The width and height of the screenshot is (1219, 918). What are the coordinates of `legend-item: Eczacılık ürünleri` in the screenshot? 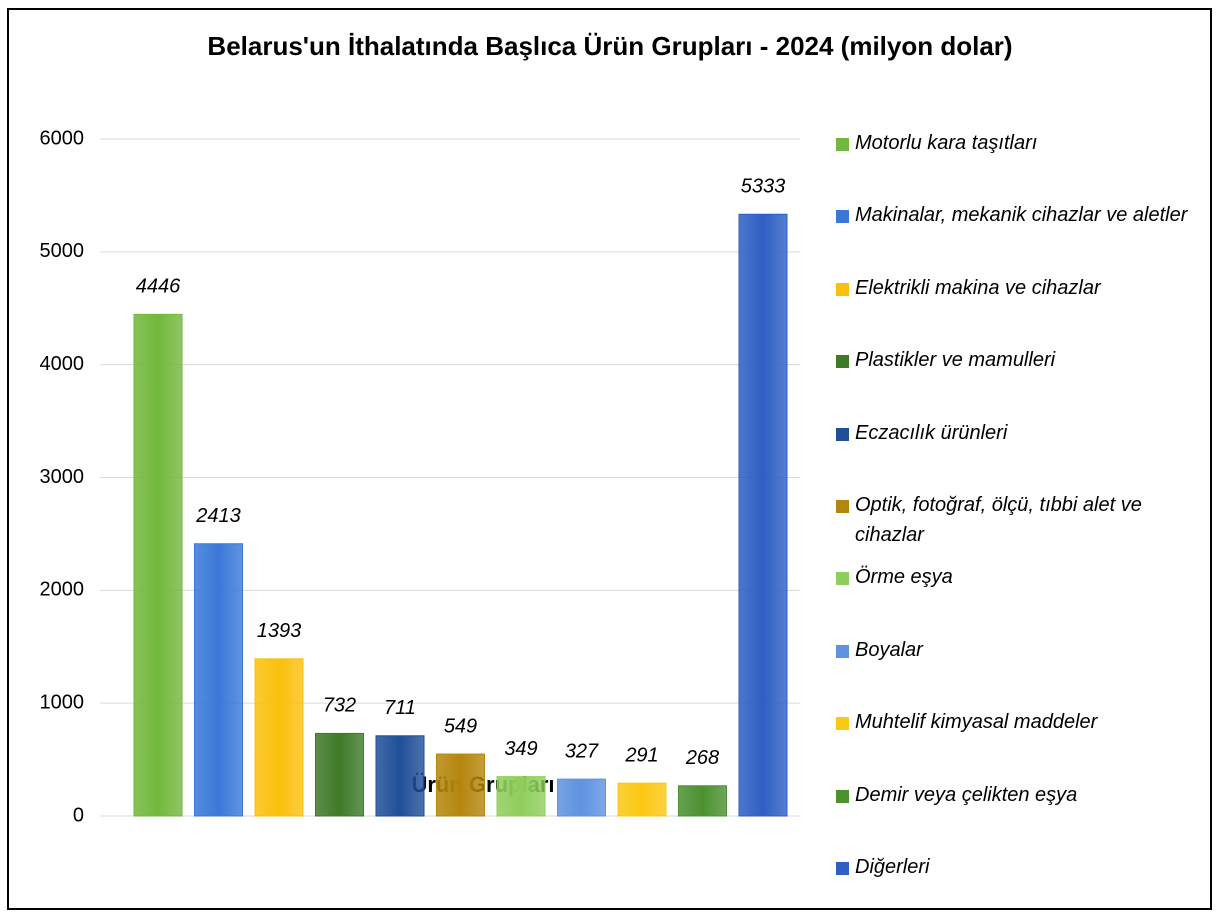 It's located at (1020, 433).